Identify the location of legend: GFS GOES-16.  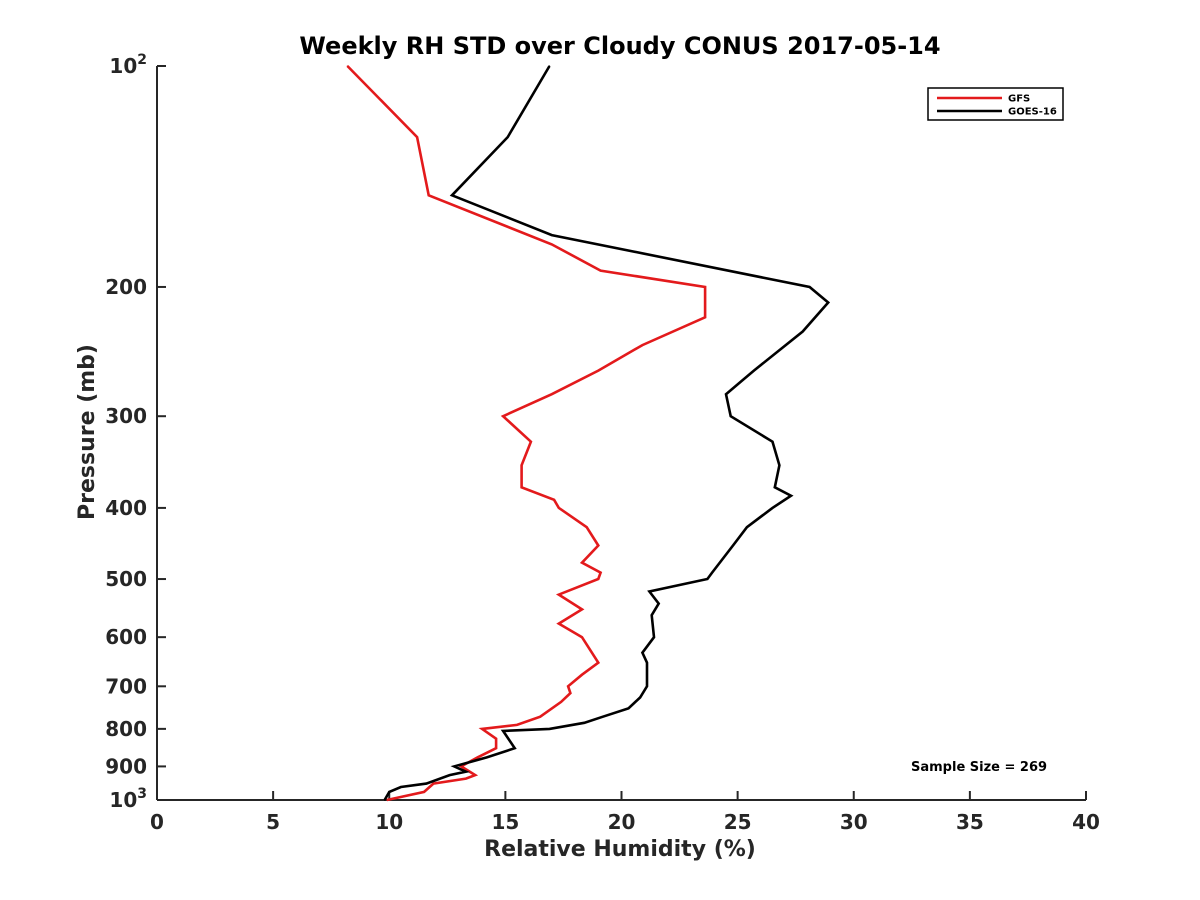
(995, 104).